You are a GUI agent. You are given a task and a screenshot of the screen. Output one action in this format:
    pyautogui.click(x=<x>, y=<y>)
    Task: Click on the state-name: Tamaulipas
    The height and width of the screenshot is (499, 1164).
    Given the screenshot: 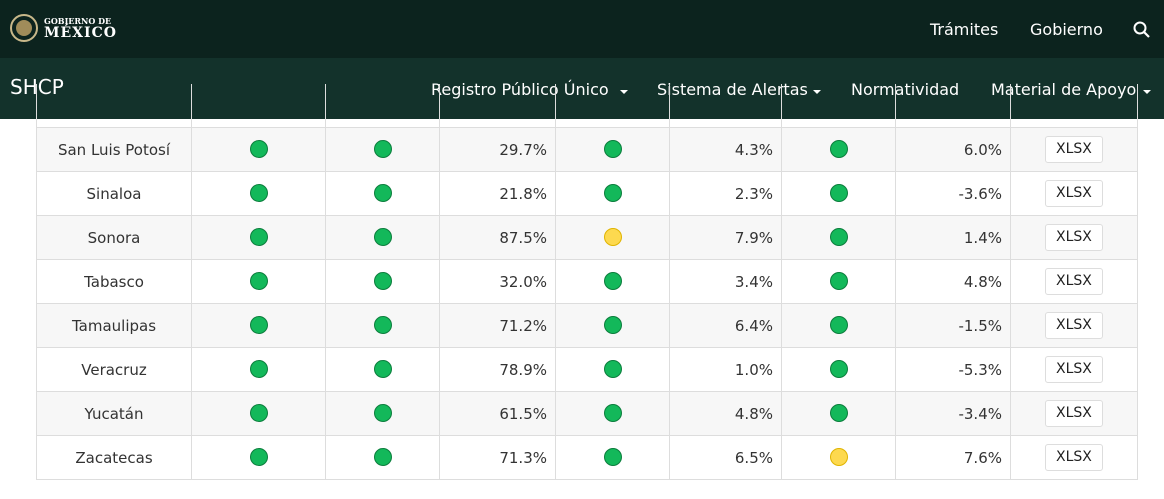 What is the action you would take?
    pyautogui.click(x=114, y=326)
    